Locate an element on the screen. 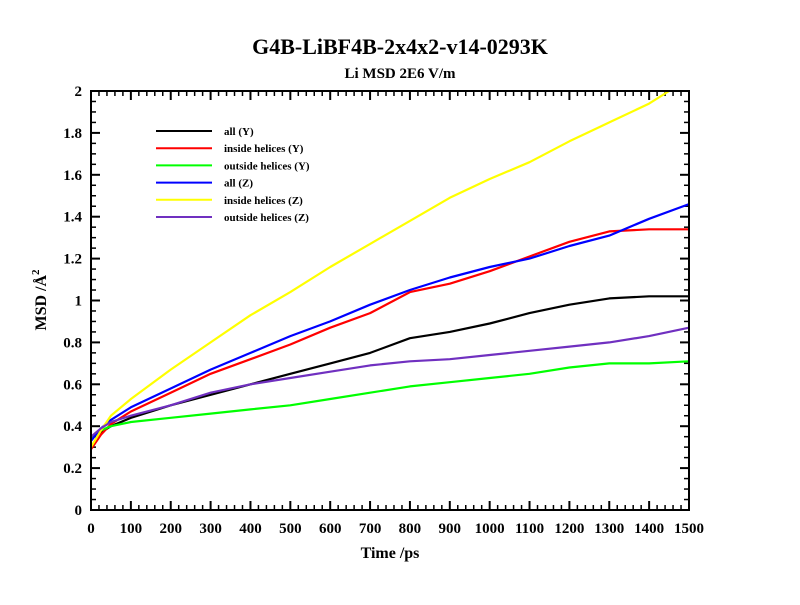 This screenshot has height=605, width=800. x-tick-label: 300 is located at coordinates (210, 529).